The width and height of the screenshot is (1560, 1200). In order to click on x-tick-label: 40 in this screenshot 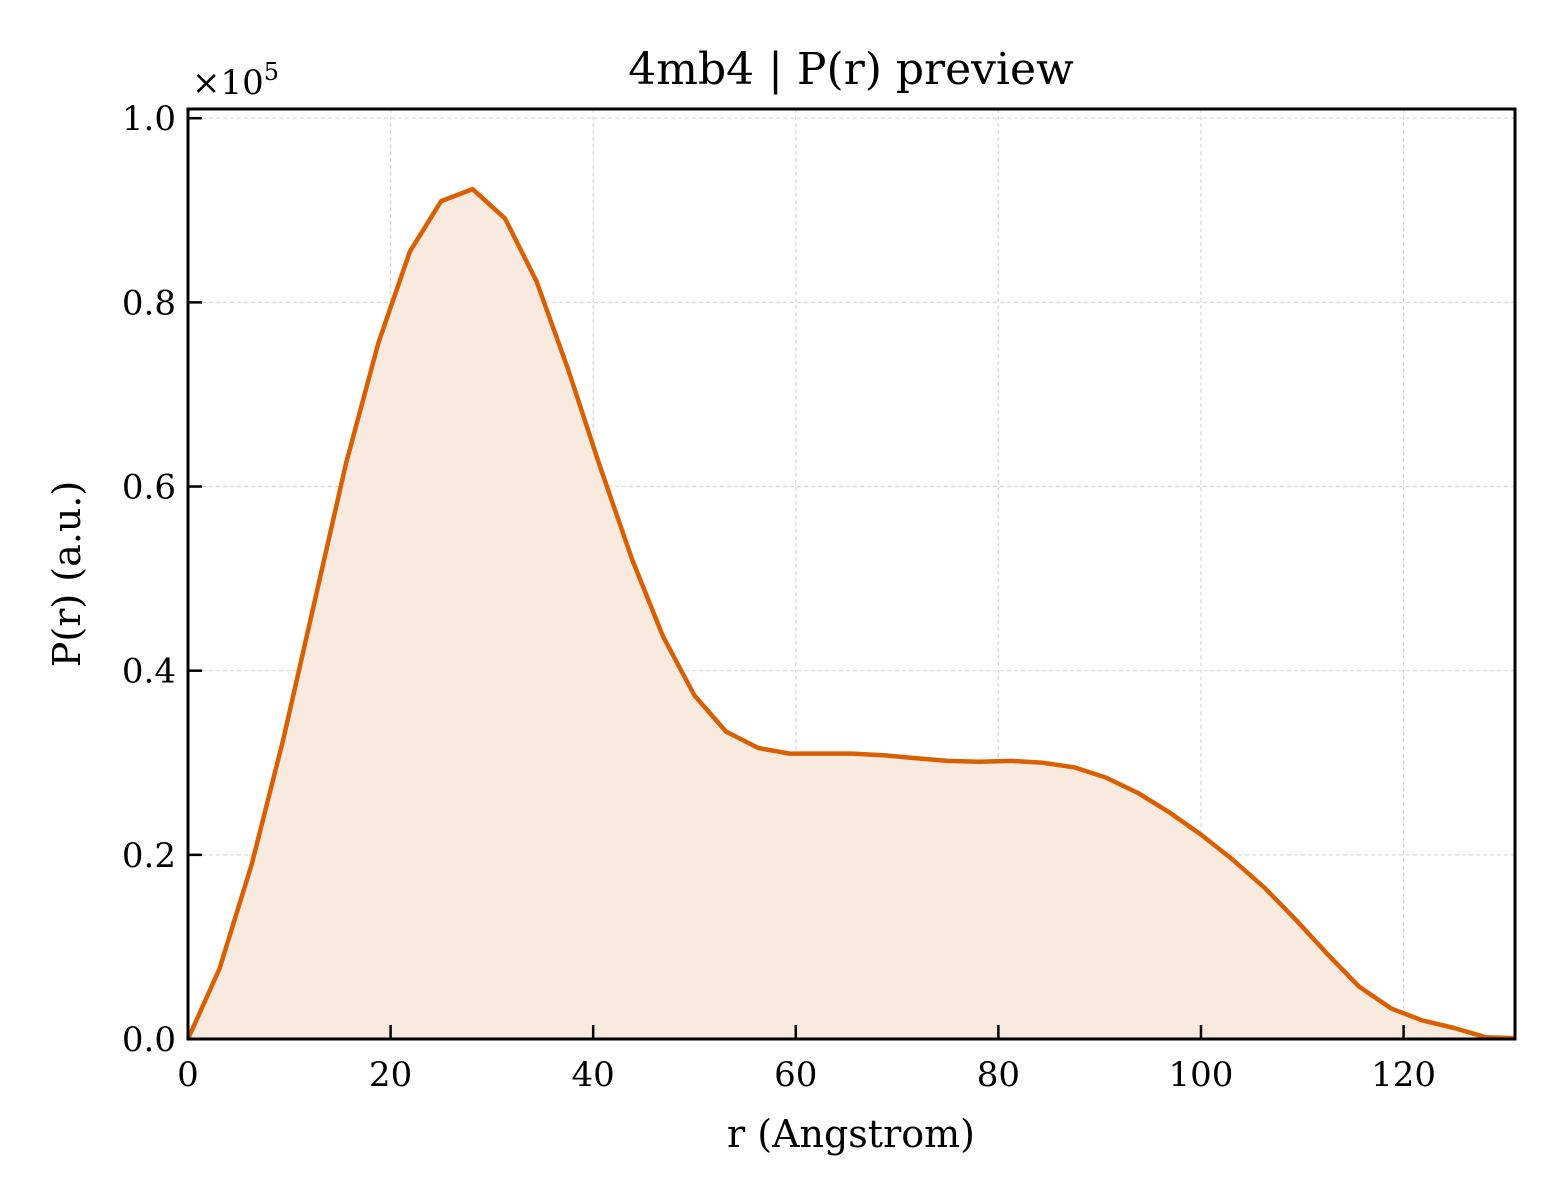, I will do `click(593, 1075)`.